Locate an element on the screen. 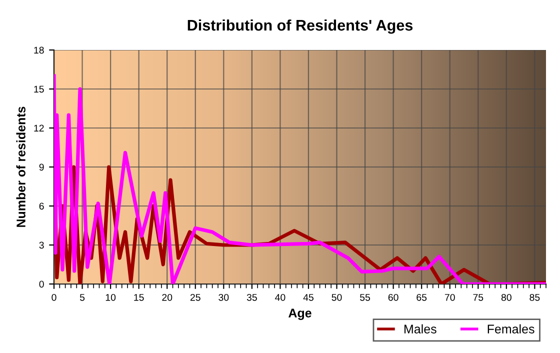 This screenshot has height=353, width=560. x-tick-label: 25 is located at coordinates (195, 297).